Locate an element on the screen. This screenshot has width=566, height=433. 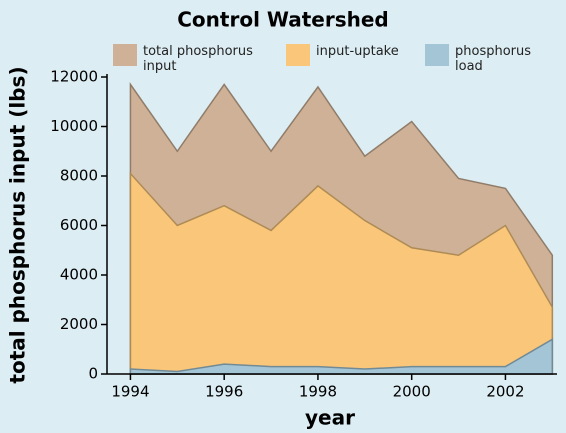
x-tick-label: 1998 is located at coordinates (318, 392).